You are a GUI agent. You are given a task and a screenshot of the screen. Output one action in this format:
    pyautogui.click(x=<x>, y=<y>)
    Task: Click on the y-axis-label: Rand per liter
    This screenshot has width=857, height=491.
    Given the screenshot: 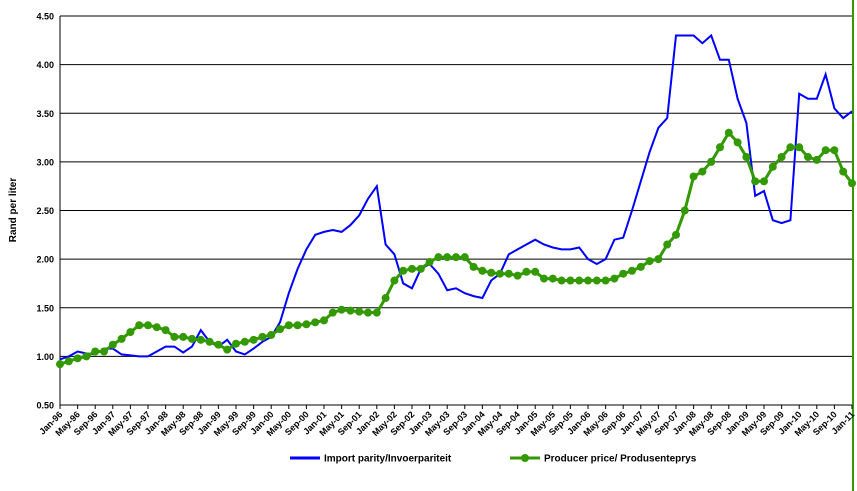 What is the action you would take?
    pyautogui.click(x=13, y=210)
    